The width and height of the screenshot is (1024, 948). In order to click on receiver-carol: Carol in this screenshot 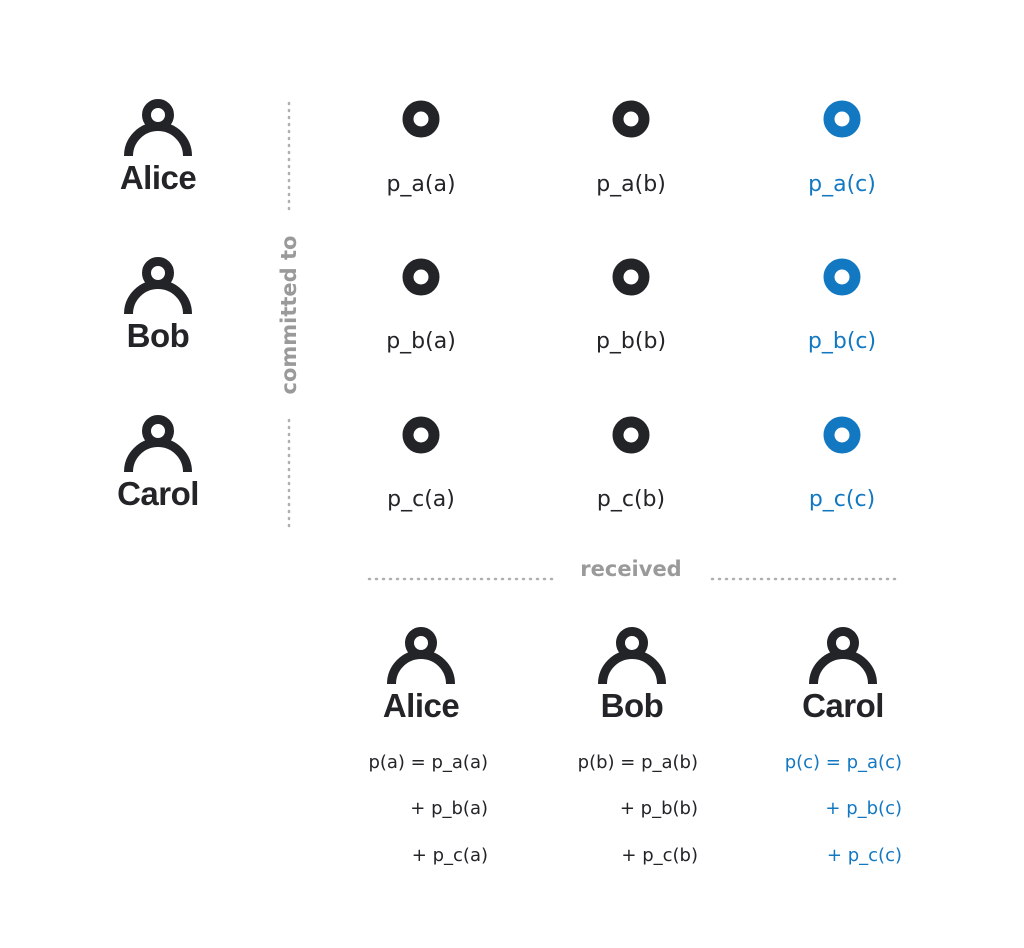, I will do `click(843, 675)`.